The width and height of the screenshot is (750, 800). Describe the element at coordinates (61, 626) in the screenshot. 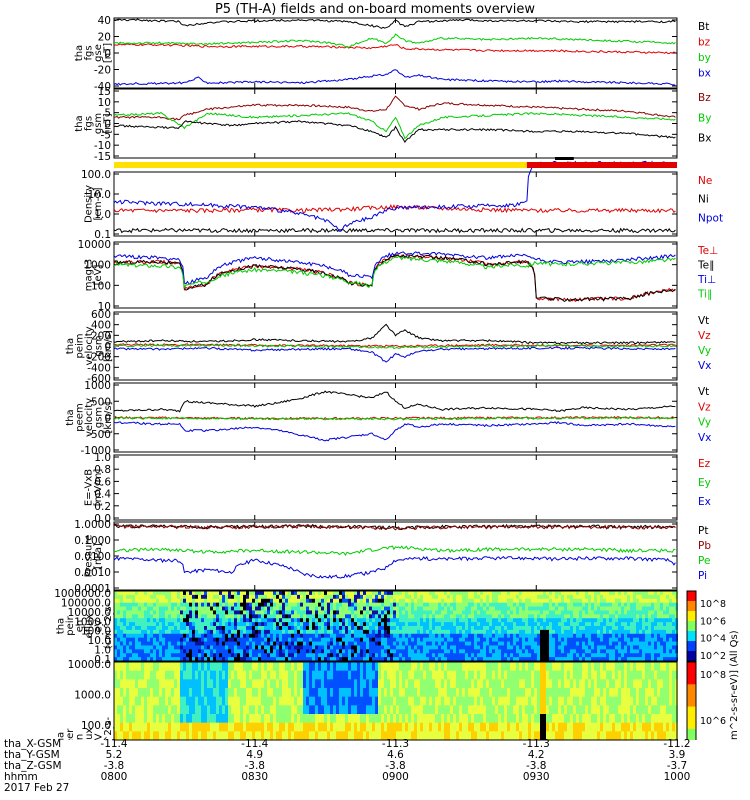

I see `panel-ylabel-line: tha` at that location.